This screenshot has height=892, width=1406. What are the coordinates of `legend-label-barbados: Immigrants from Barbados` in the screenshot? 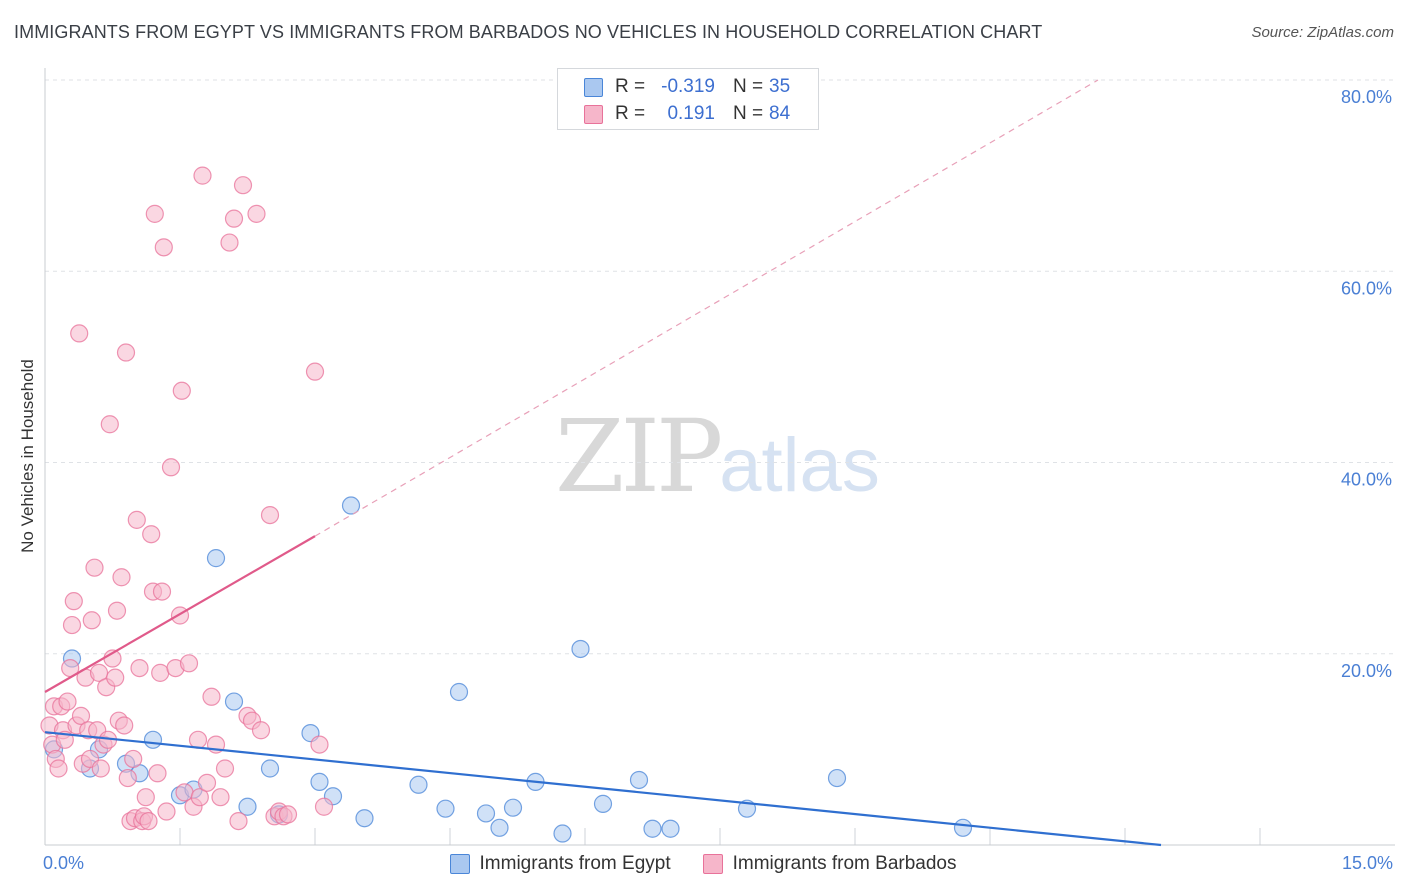 It's located at (844, 863).